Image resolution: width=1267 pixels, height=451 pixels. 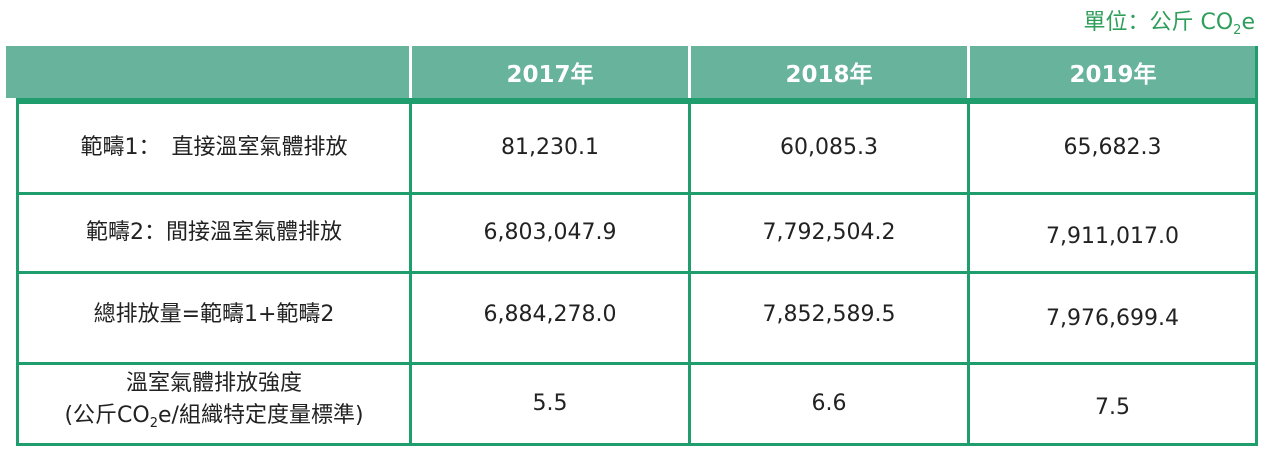 What do you see at coordinates (1113, 75) in the screenshot?
I see `header-label-2019: 2019年` at bounding box center [1113, 75].